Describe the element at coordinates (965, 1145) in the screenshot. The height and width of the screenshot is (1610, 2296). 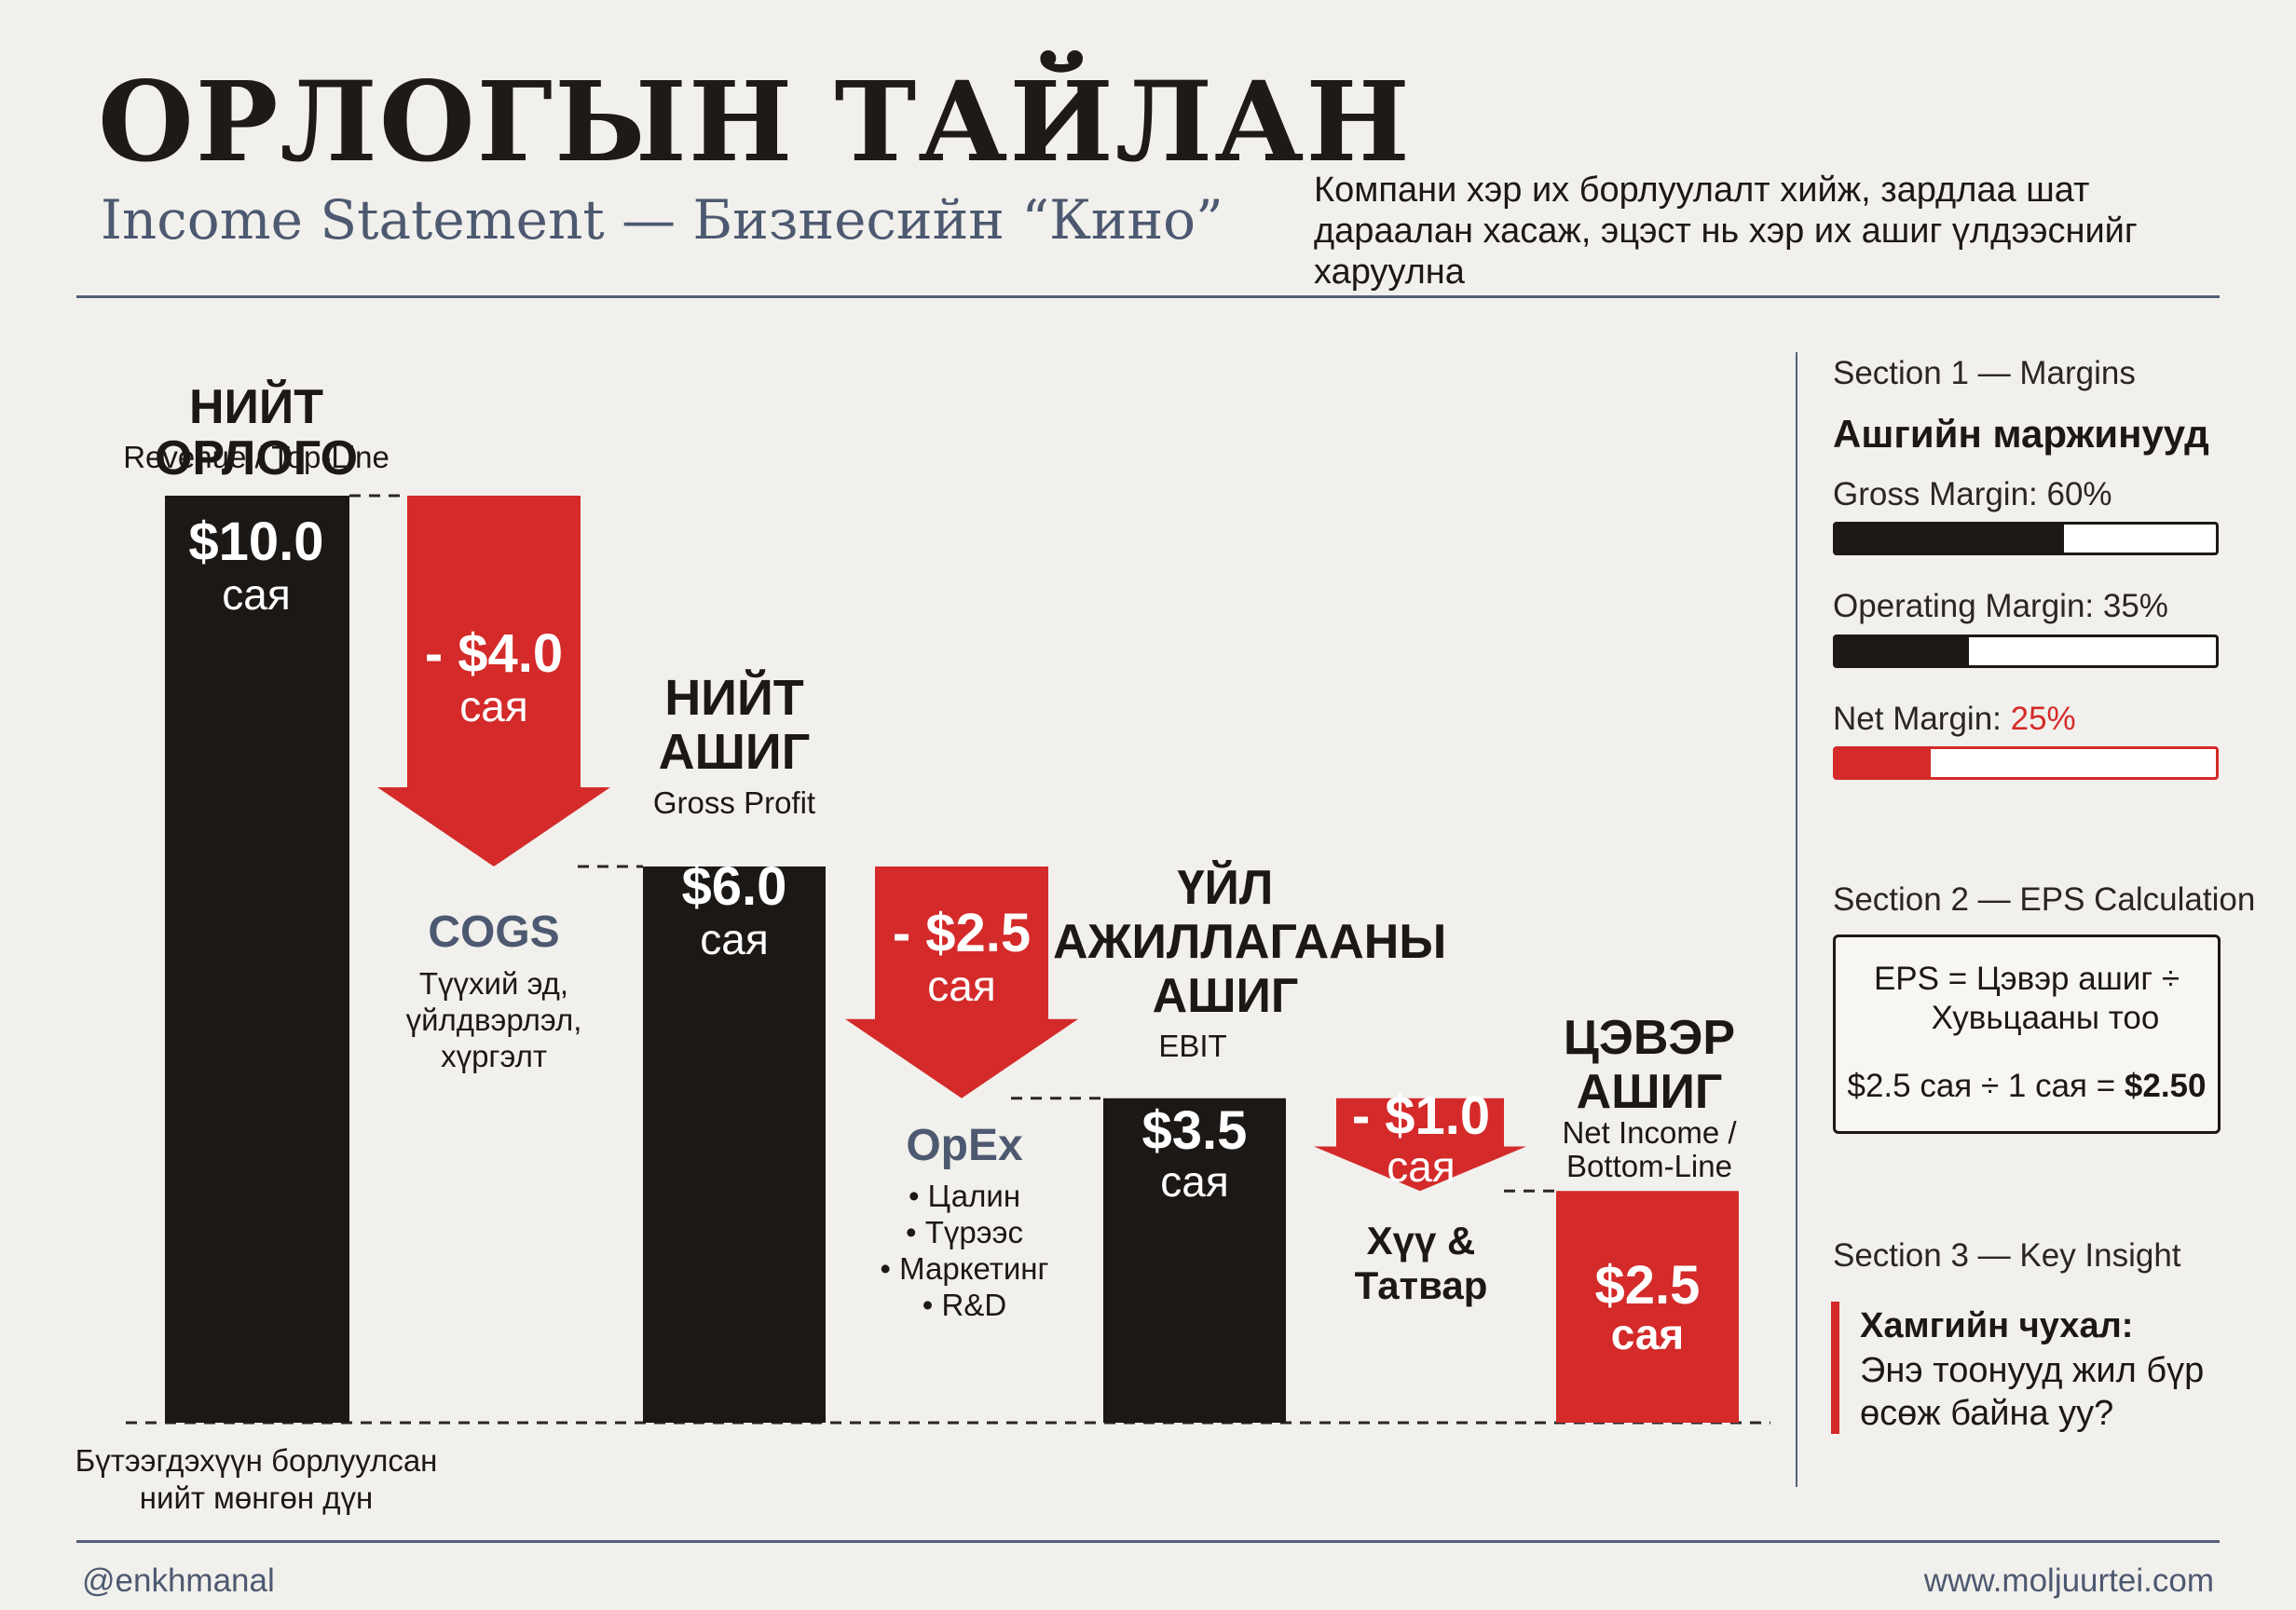
I see `label-opex: OpEx` at that location.